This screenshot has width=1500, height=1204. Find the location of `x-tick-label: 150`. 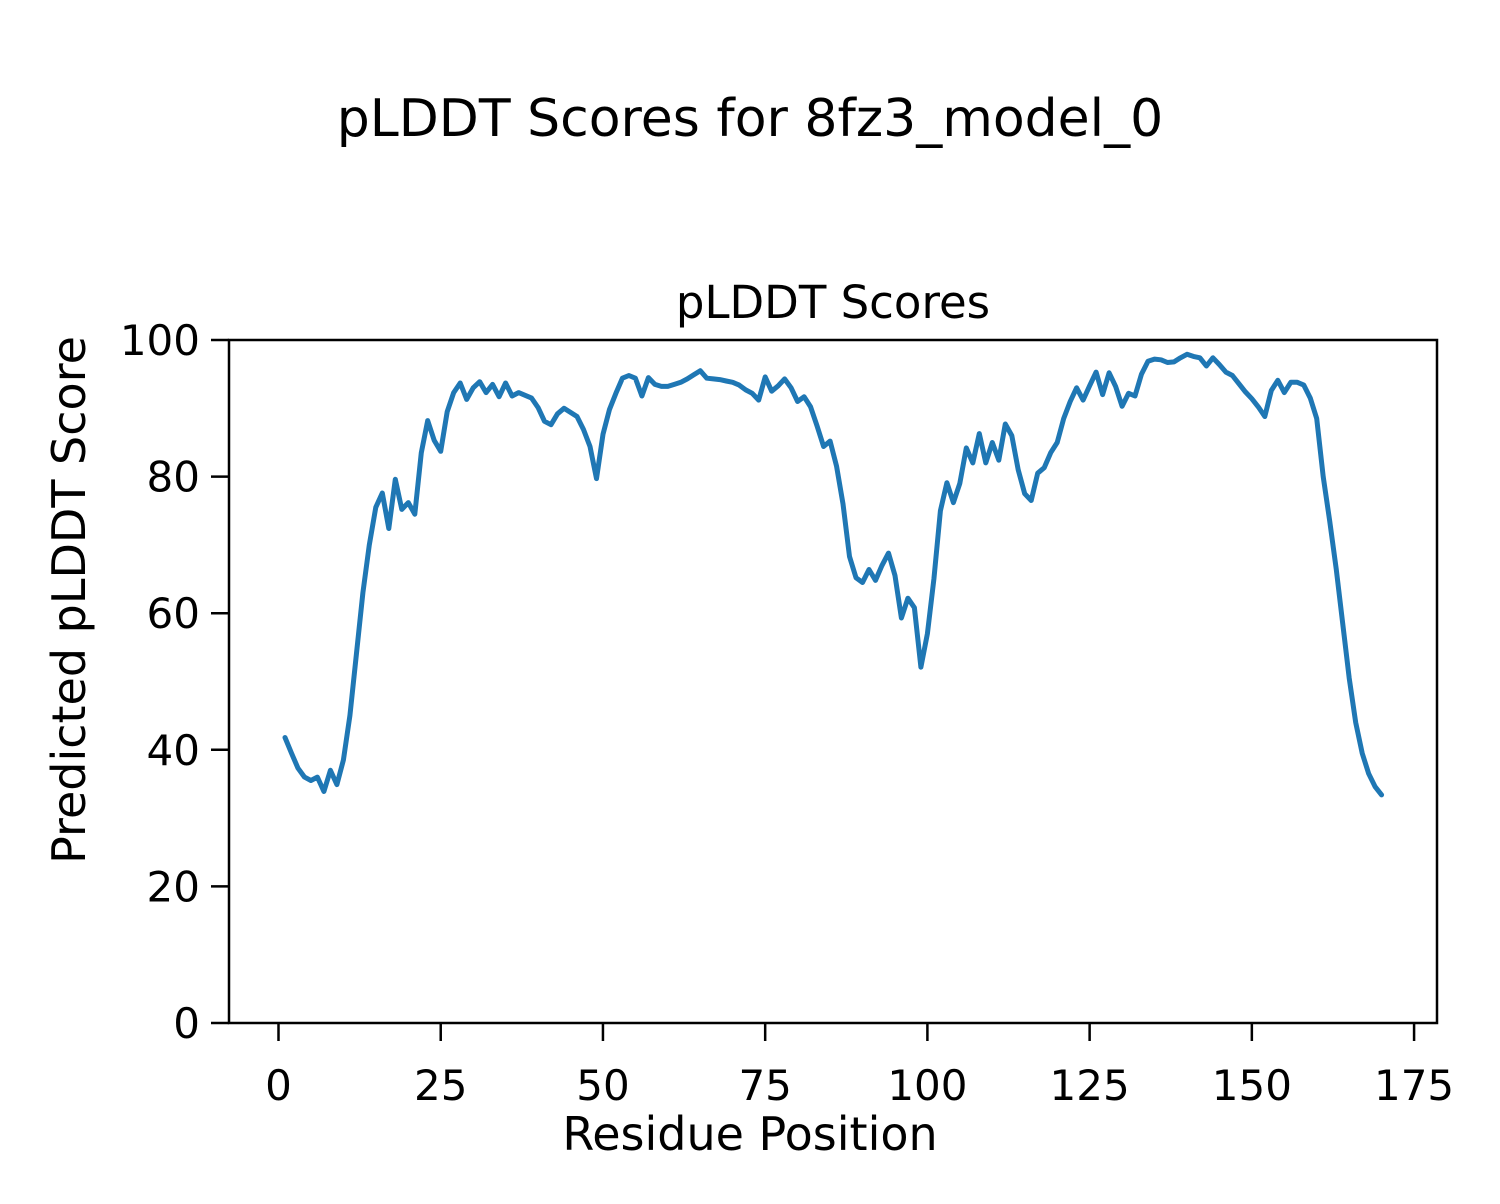

x-tick-label: 150 is located at coordinates (1252, 1085).